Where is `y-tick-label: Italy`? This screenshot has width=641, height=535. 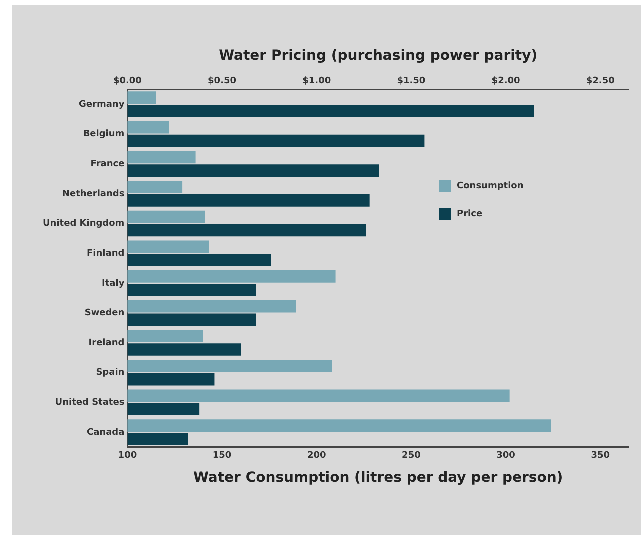
y-tick-label: Italy is located at coordinates (113, 283).